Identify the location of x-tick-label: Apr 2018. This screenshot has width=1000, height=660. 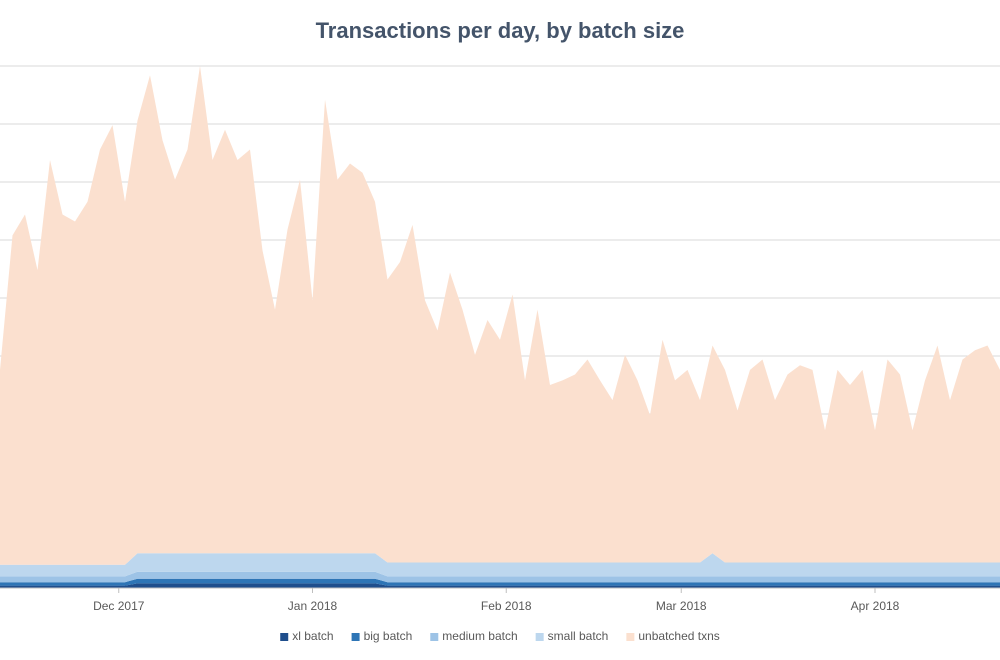
(875, 606).